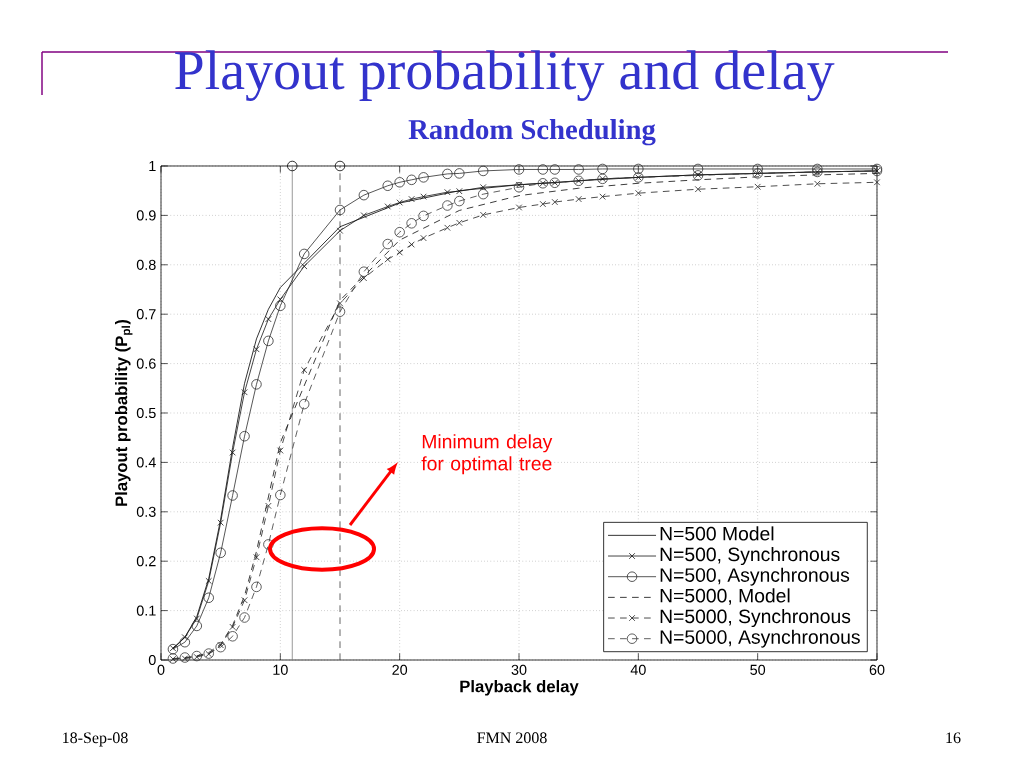 The width and height of the screenshot is (1024, 768). I want to click on y-tick-label: 0, so click(152, 660).